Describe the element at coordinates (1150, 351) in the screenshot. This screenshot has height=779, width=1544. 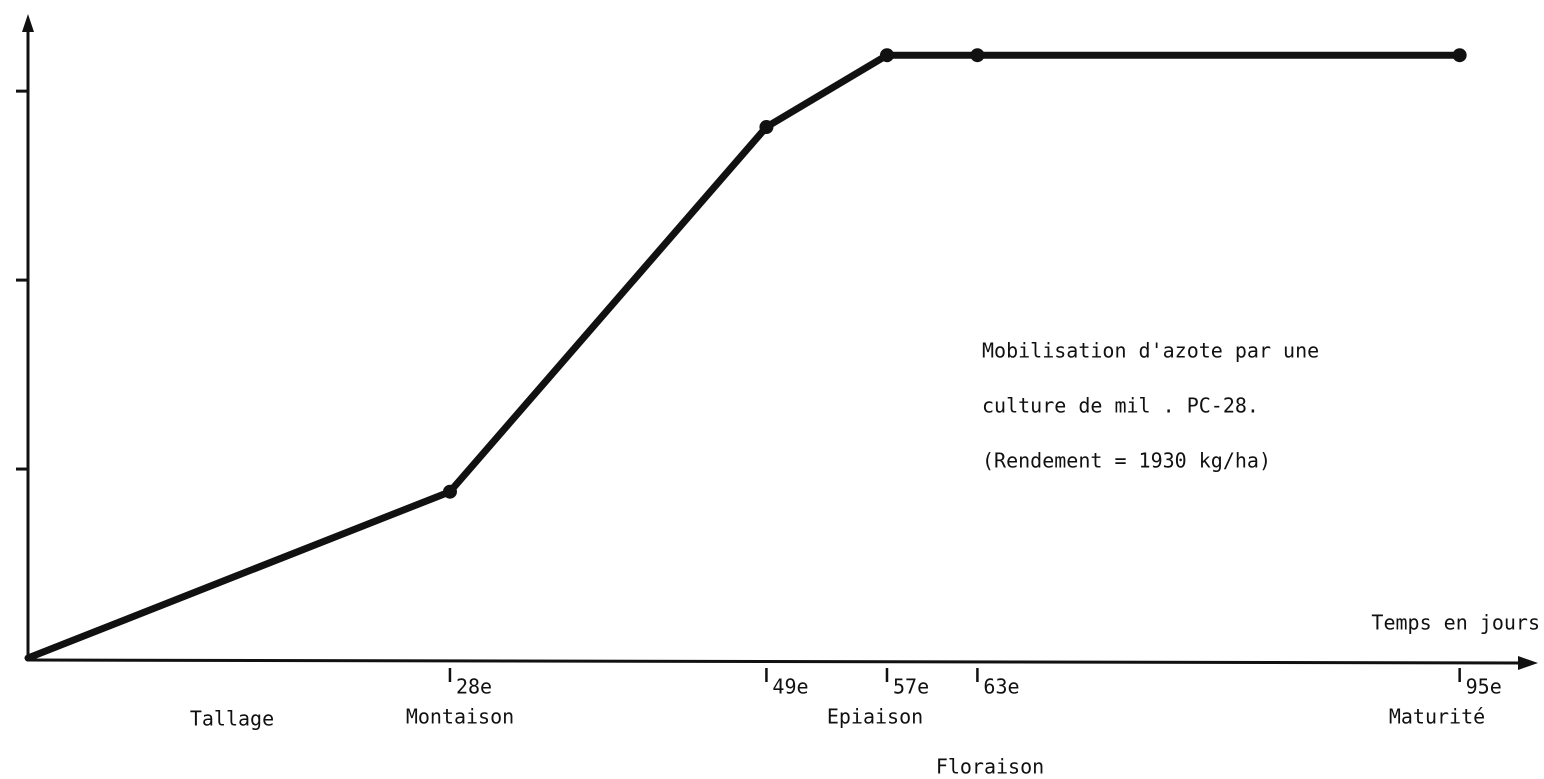
I see `note-line: Mobilisation d'azote par une` at that location.